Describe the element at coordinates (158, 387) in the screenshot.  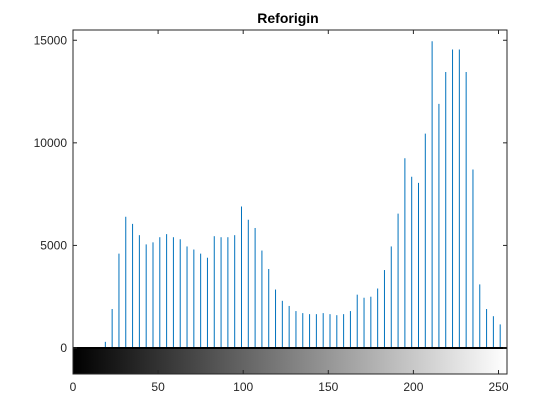
I see `x-tick-label: 50` at that location.